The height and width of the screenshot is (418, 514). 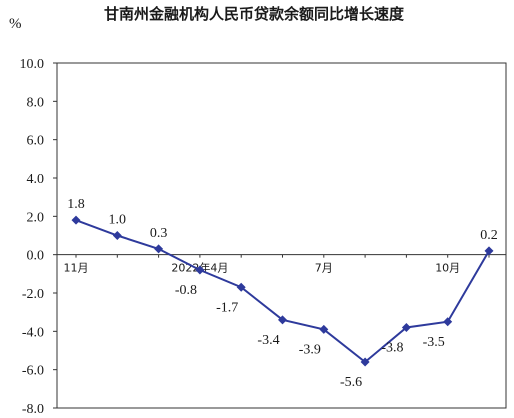 I want to click on y-axis-unit: %, so click(x=15, y=24).